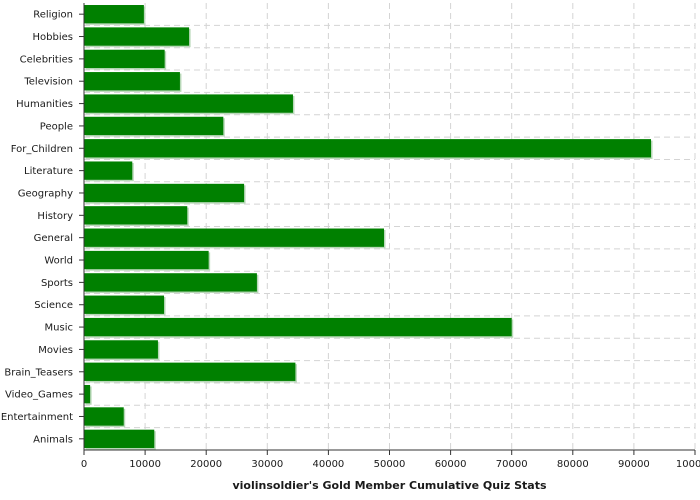 The height and width of the screenshot is (500, 700). What do you see at coordinates (53, 37) in the screenshot?
I see `category-label: Hobbies` at bounding box center [53, 37].